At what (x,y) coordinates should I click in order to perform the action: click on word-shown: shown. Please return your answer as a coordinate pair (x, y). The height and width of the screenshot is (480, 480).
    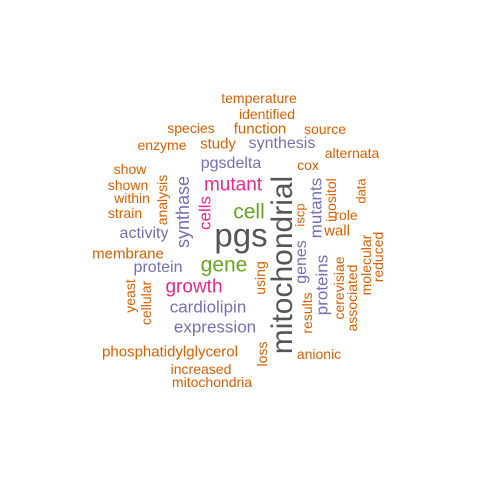
    Looking at the image, I should click on (128, 185).